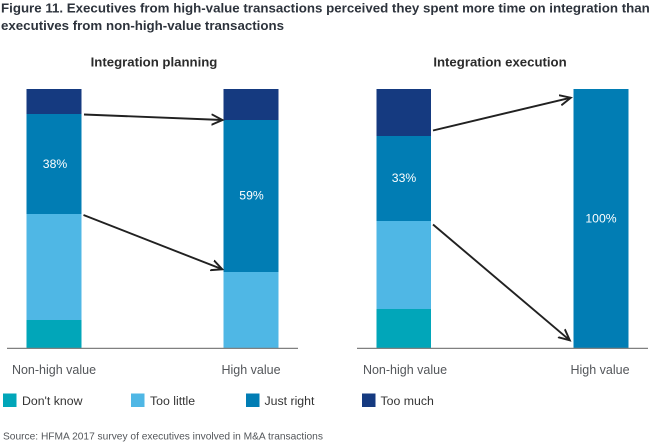 The image size is (653, 446). I want to click on svg-text: Too much, so click(407, 401).